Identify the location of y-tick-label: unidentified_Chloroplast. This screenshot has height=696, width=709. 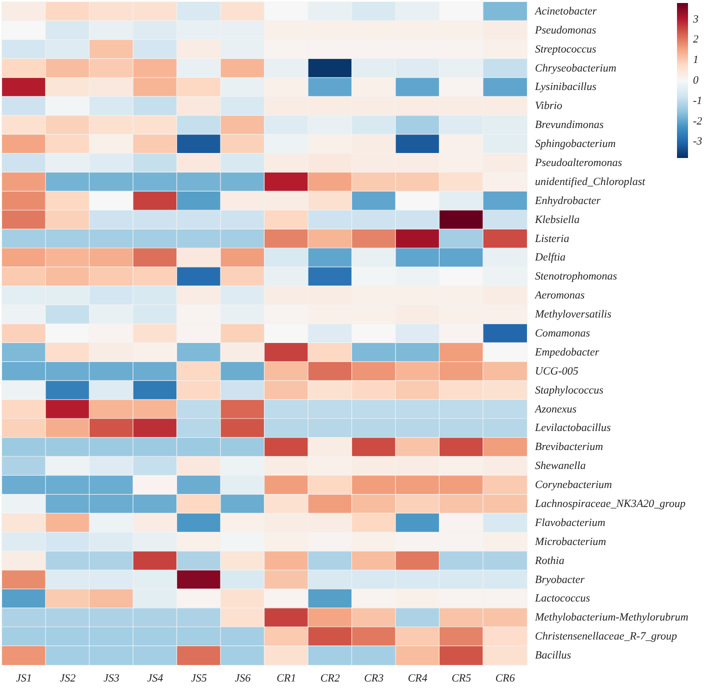
(590, 182).